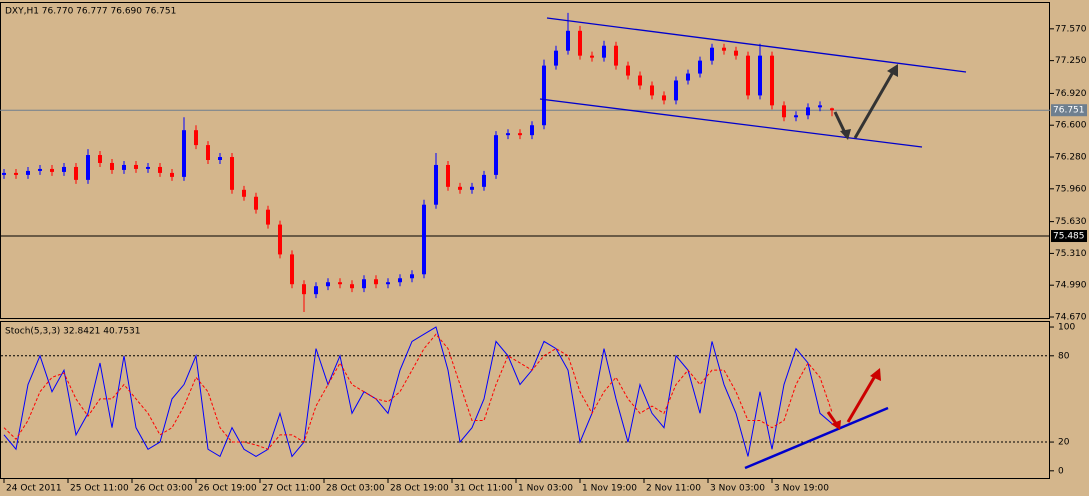  What do you see at coordinates (483, 489) in the screenshot?
I see `x-tick-label: 31 Oct 11:00` at bounding box center [483, 489].